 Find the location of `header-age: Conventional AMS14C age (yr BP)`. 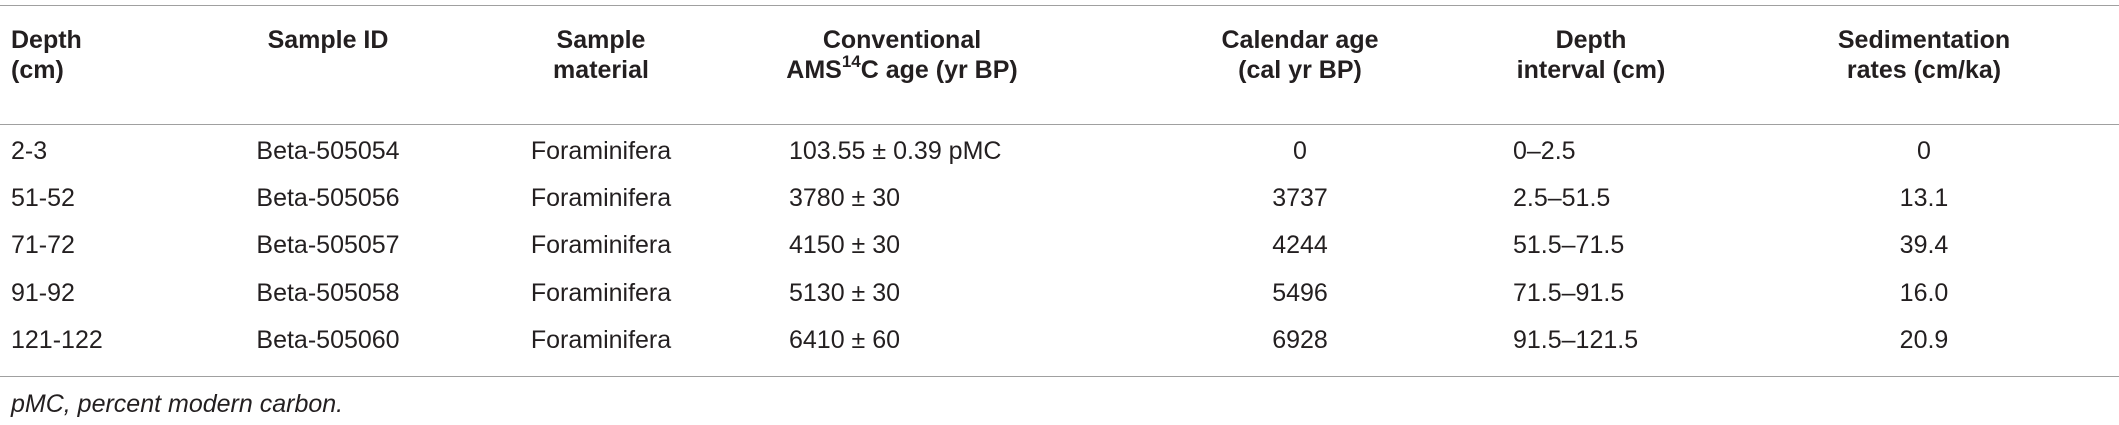

header-age: Conventional AMS14C age (yr BP) is located at coordinates (901, 55).